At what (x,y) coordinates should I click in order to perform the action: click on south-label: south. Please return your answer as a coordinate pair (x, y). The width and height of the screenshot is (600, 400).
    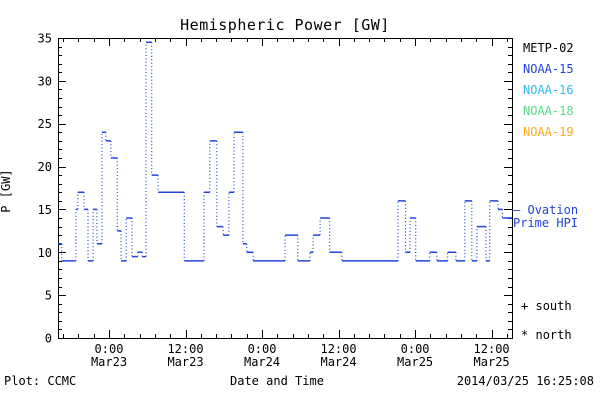
    Looking at the image, I should click on (553, 306).